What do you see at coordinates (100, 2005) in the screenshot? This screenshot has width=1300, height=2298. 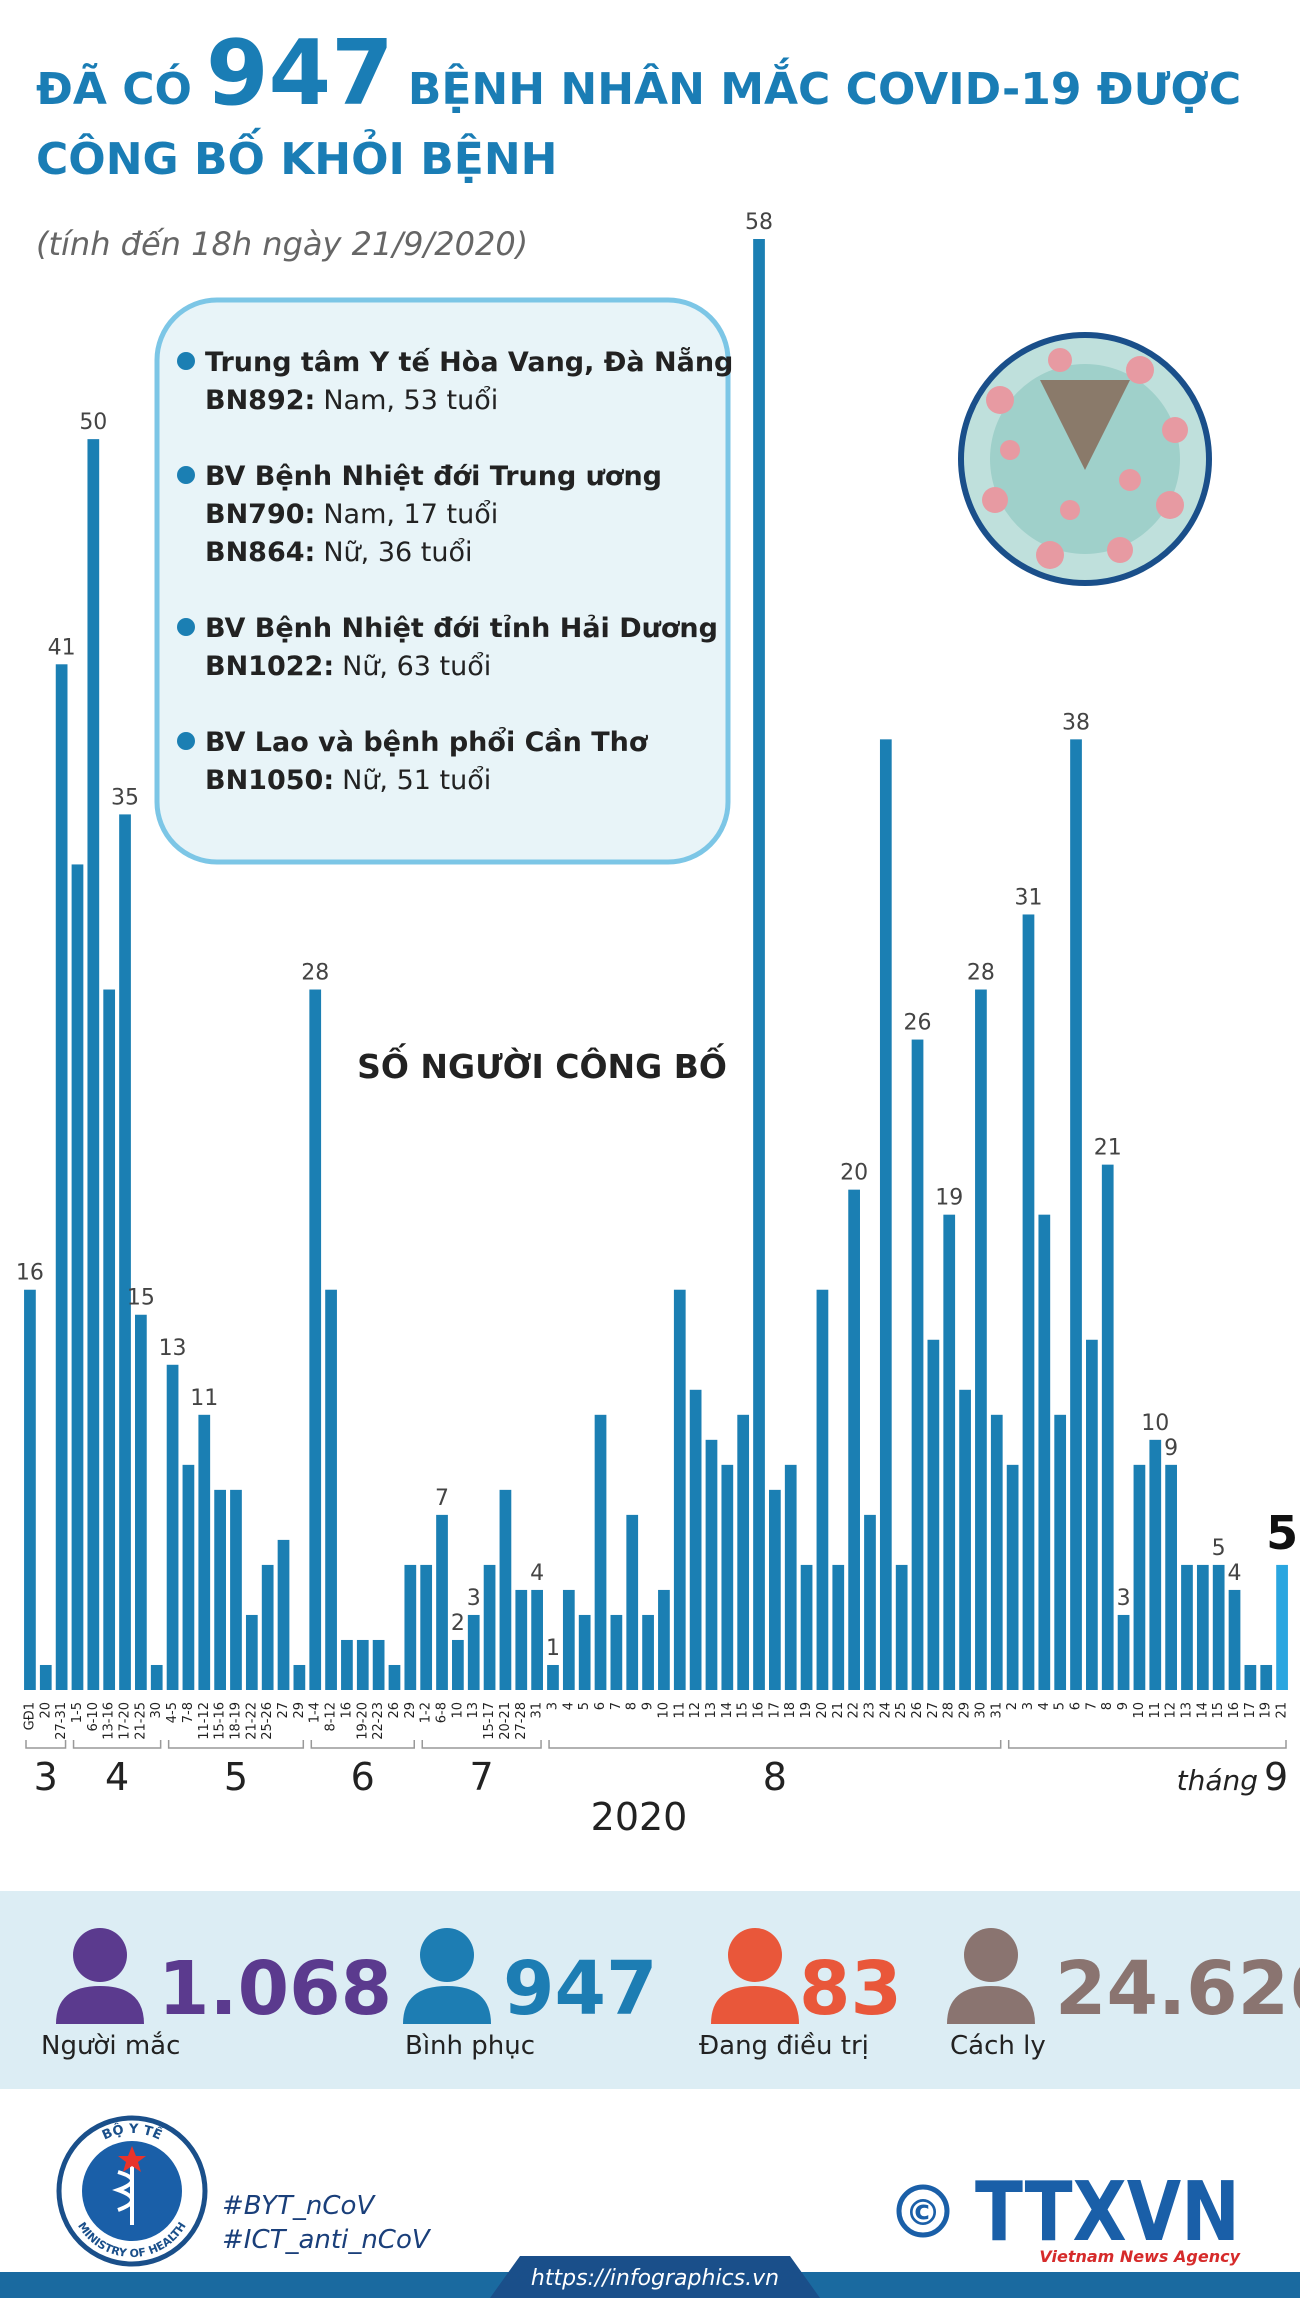 I see `person-body` at bounding box center [100, 2005].